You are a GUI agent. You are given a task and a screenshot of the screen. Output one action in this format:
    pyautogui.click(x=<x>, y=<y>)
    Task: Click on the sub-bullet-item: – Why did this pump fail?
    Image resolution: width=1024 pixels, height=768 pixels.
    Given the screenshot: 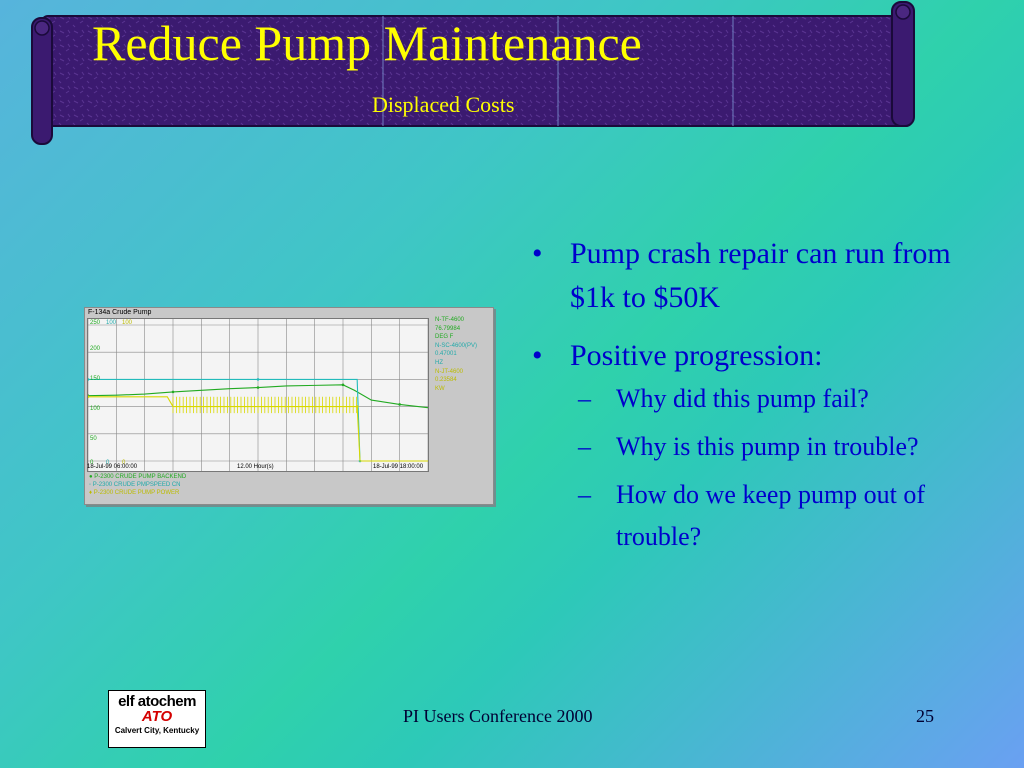 What is the action you would take?
    pyautogui.click(x=723, y=398)
    